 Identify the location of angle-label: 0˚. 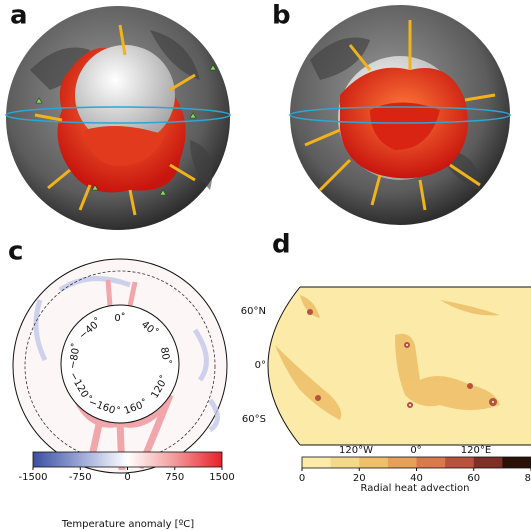
(119, 318).